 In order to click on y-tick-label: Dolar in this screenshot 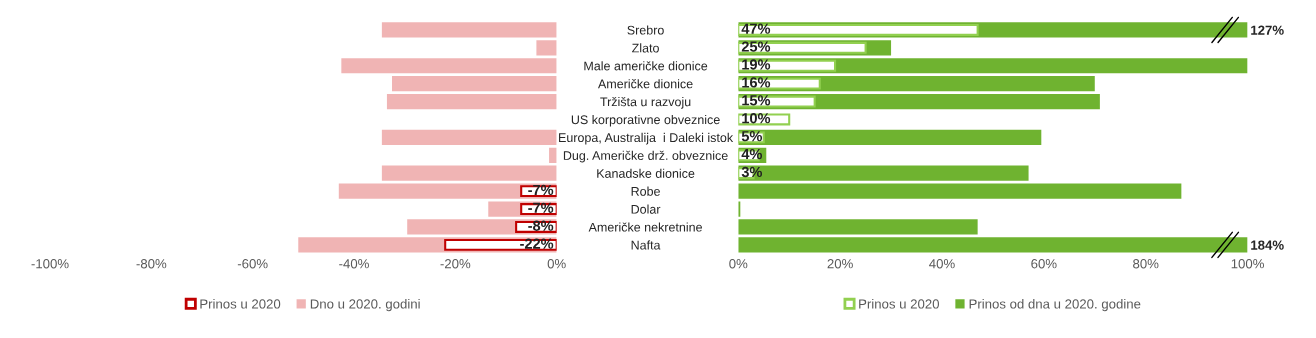, I will do `click(646, 209)`.